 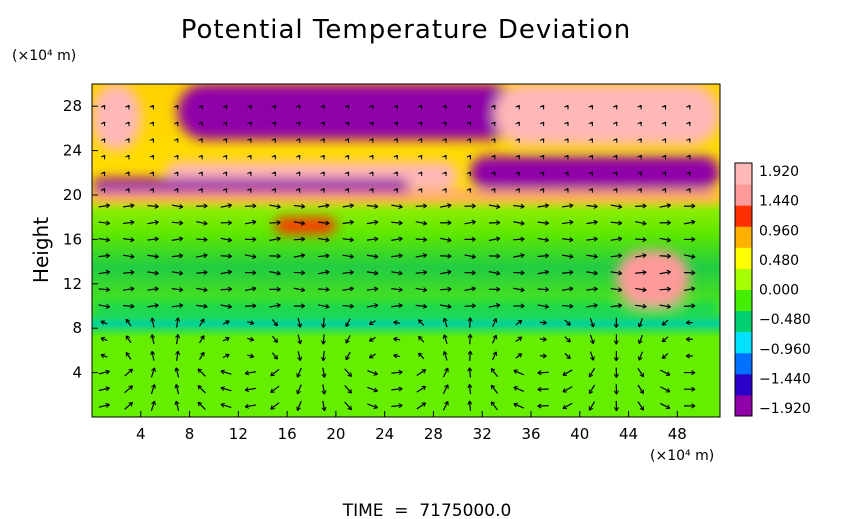 I want to click on y-unit-label: (×10⁴ m), so click(x=44, y=56).